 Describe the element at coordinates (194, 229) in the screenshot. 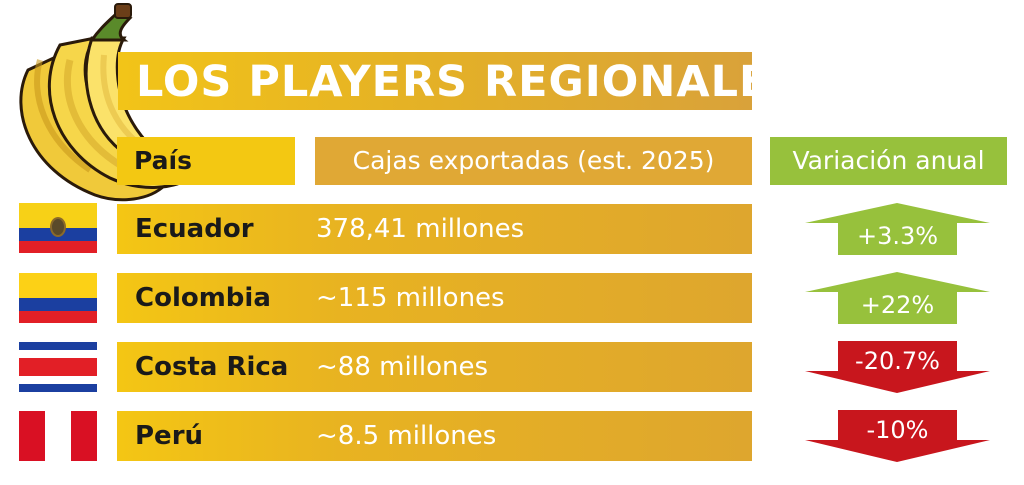

I see `country-name: Ecuador` at that location.